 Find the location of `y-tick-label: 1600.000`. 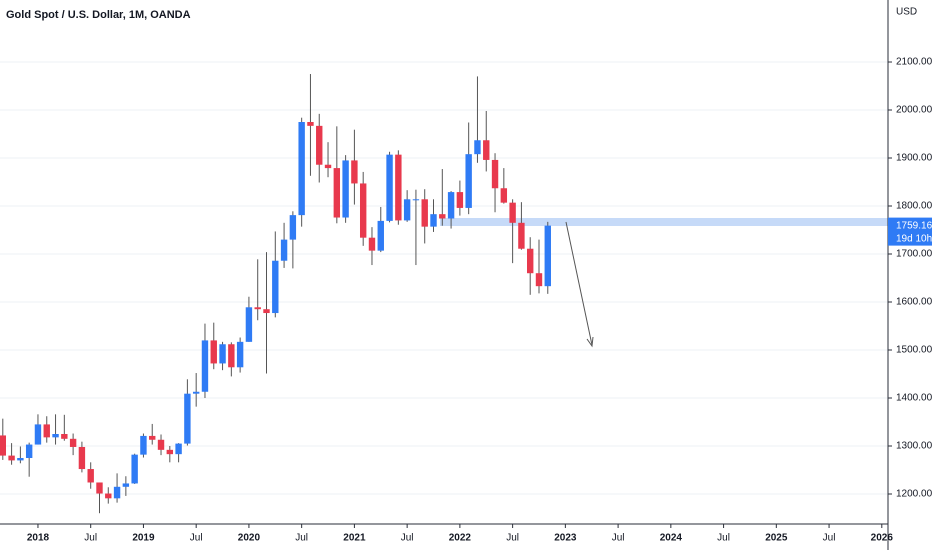

y-tick-label: 1600.000 is located at coordinates (914, 302).